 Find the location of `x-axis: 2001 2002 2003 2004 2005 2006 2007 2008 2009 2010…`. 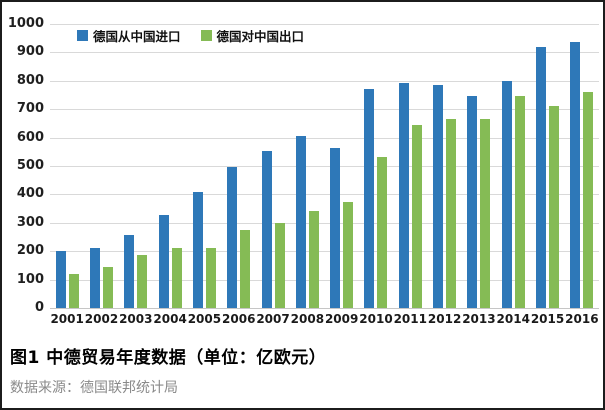

x-axis: 2001 2002 2003 2004 2005 2006 2007 2008 2009 2010… is located at coordinates (324, 319).